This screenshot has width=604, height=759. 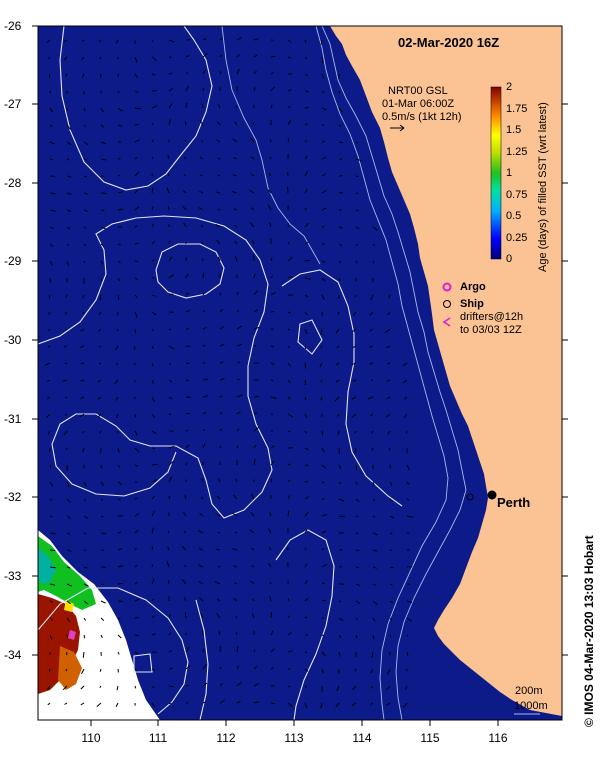 I want to click on lon-tick-label: 112, so click(x=225, y=738).